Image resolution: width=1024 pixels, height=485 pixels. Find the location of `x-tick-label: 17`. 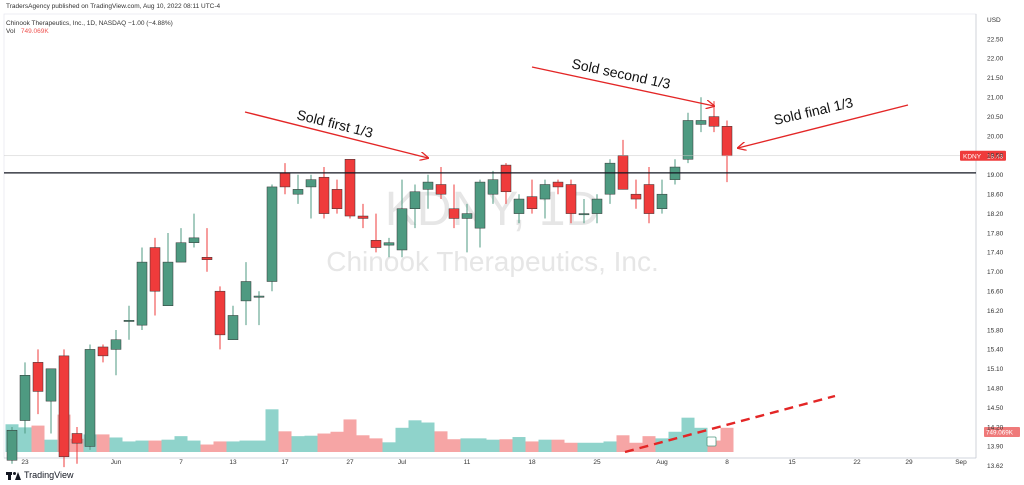

x-tick-label: 17 is located at coordinates (285, 462).